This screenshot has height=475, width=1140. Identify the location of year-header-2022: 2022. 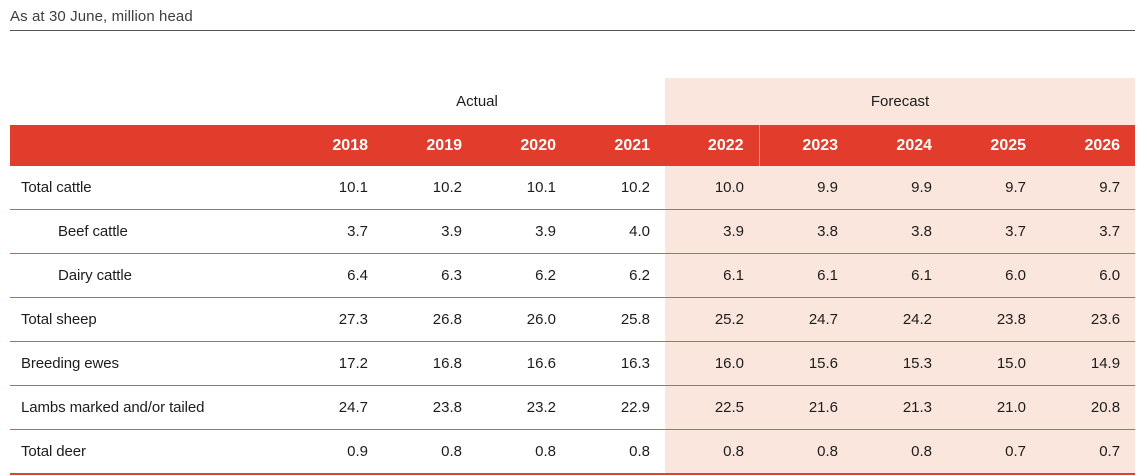
(712, 145).